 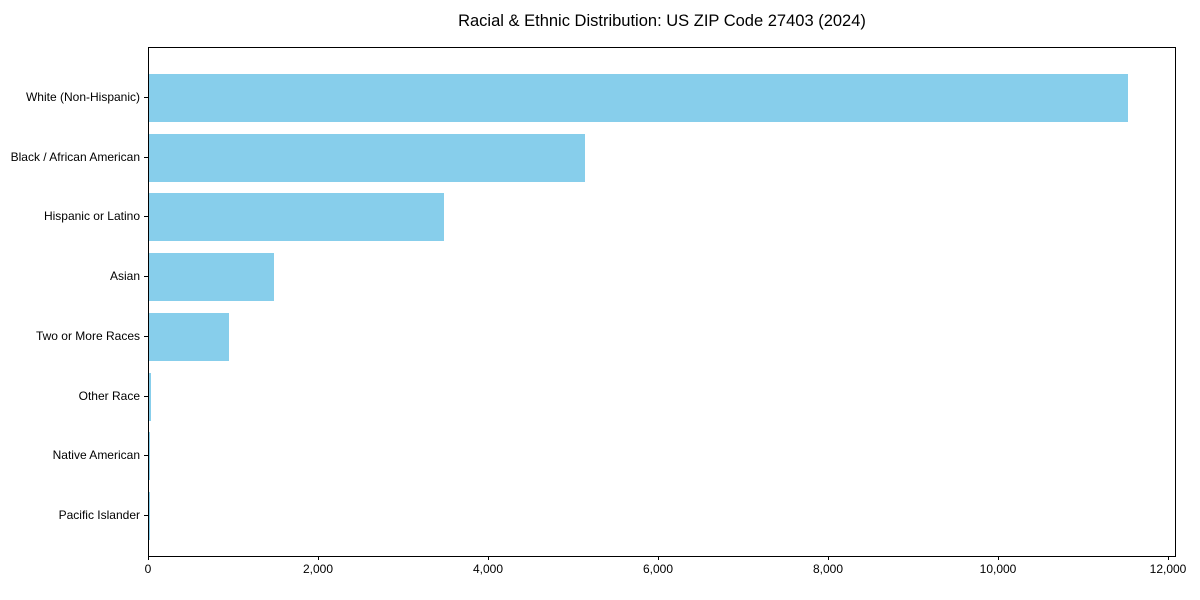 What do you see at coordinates (828, 569) in the screenshot?
I see `x-tick-label: 8,000` at bounding box center [828, 569].